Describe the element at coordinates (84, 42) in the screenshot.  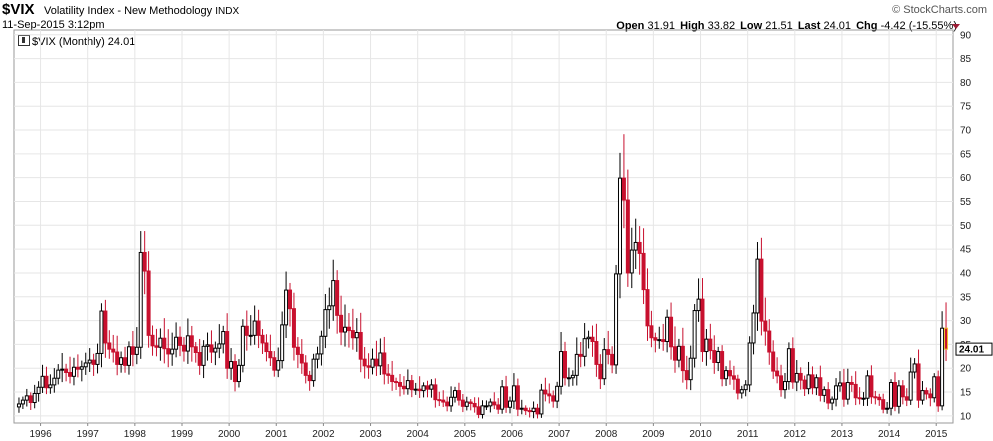
I see `legend-label: $VIX (Monthly) 24.01` at that location.